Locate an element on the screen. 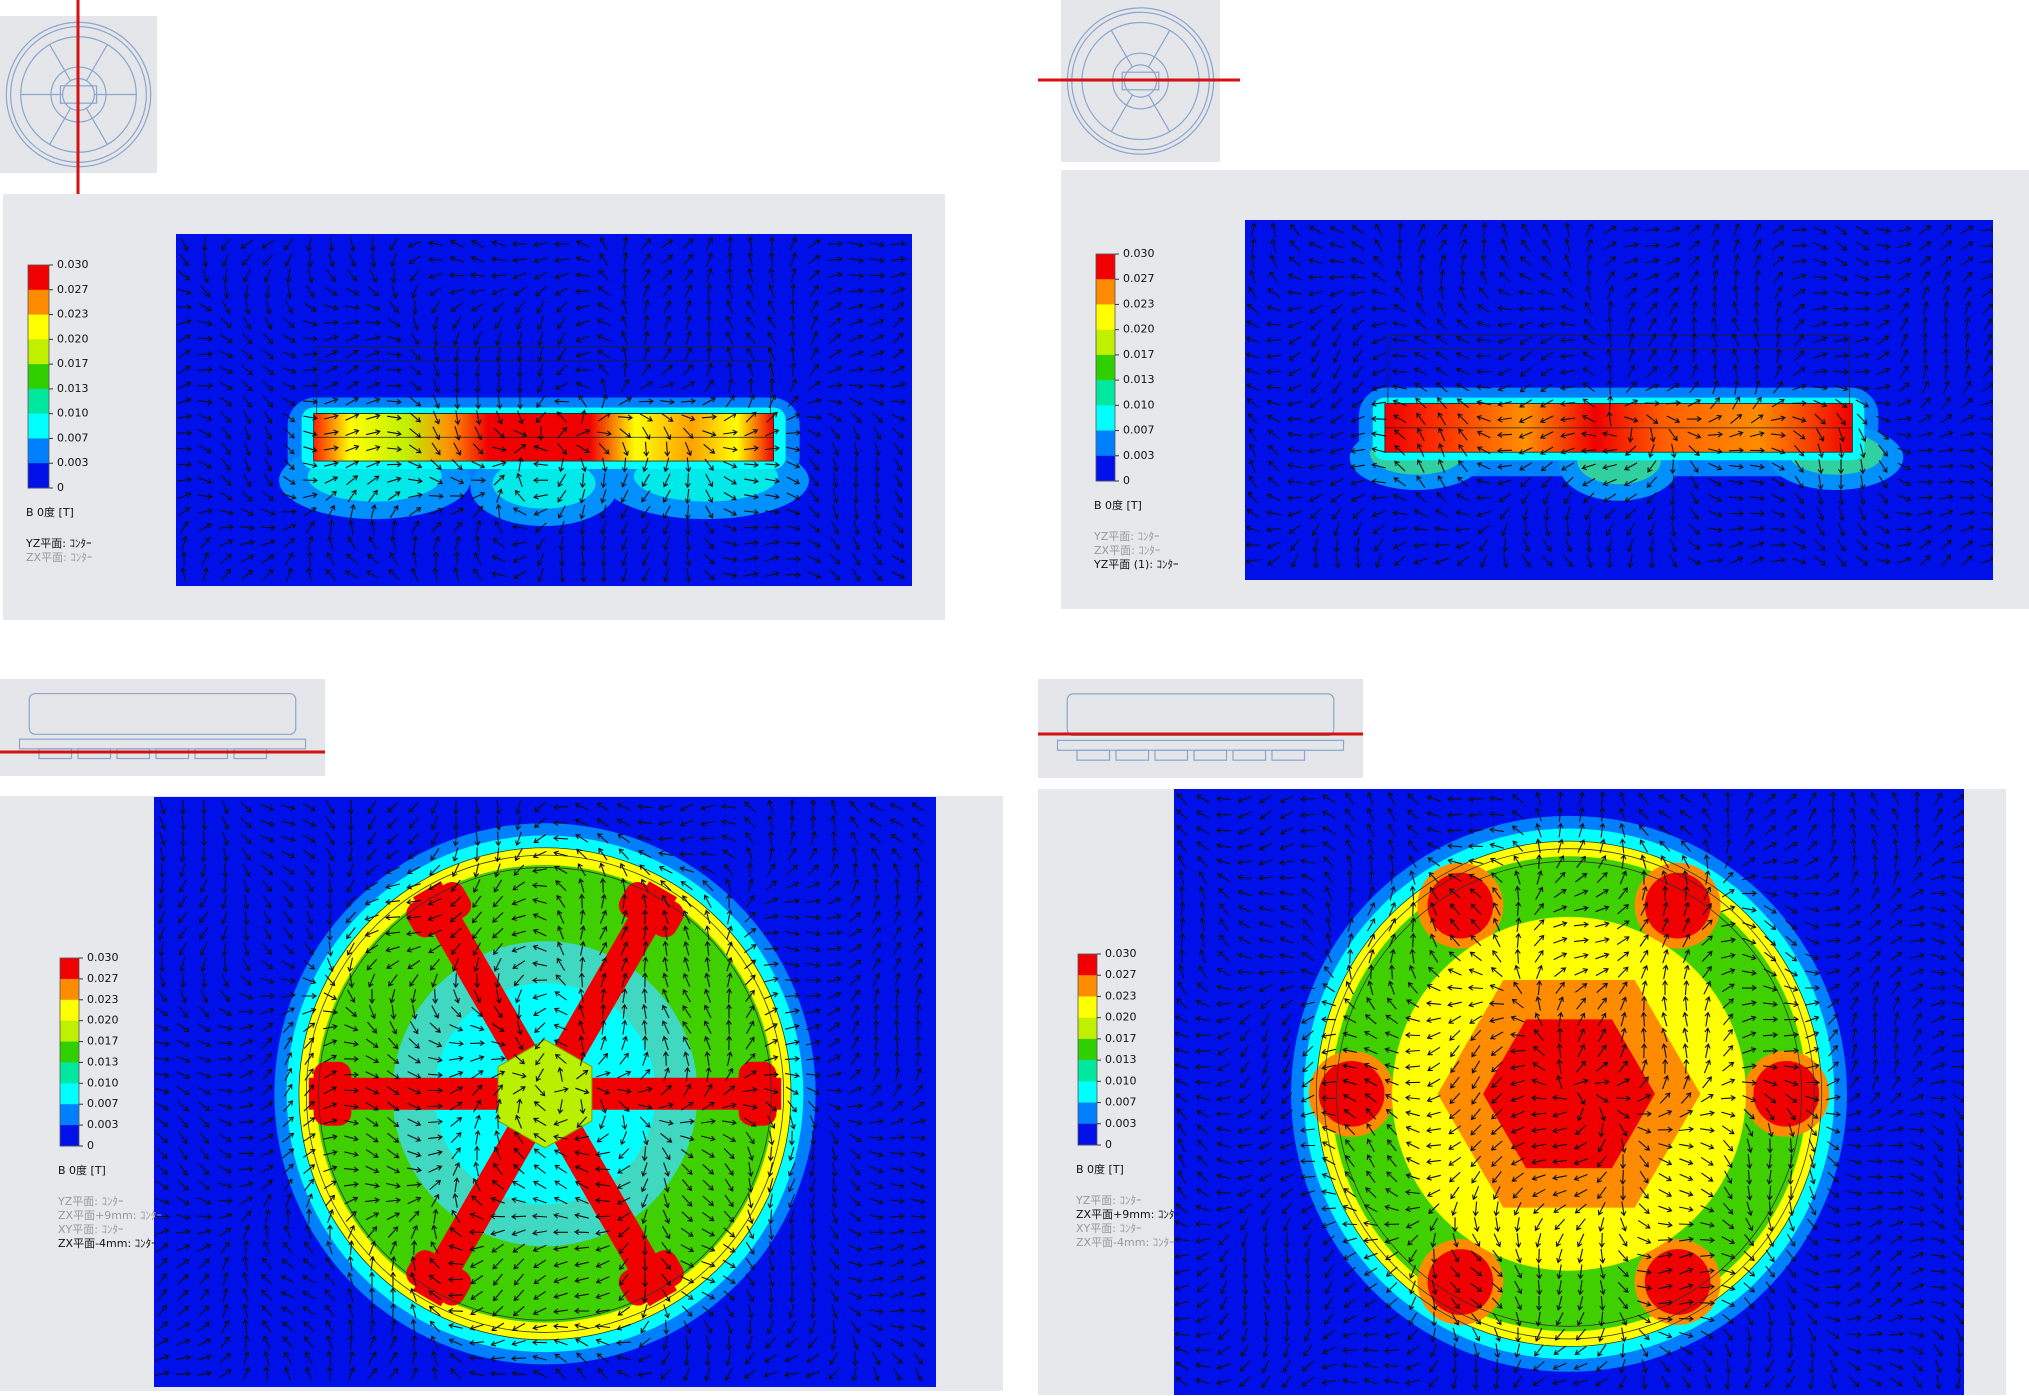 The image size is (2029, 1396). plane-label: ZX平面-4mm: ｺﾝﾀｰ is located at coordinates (1125, 1242).